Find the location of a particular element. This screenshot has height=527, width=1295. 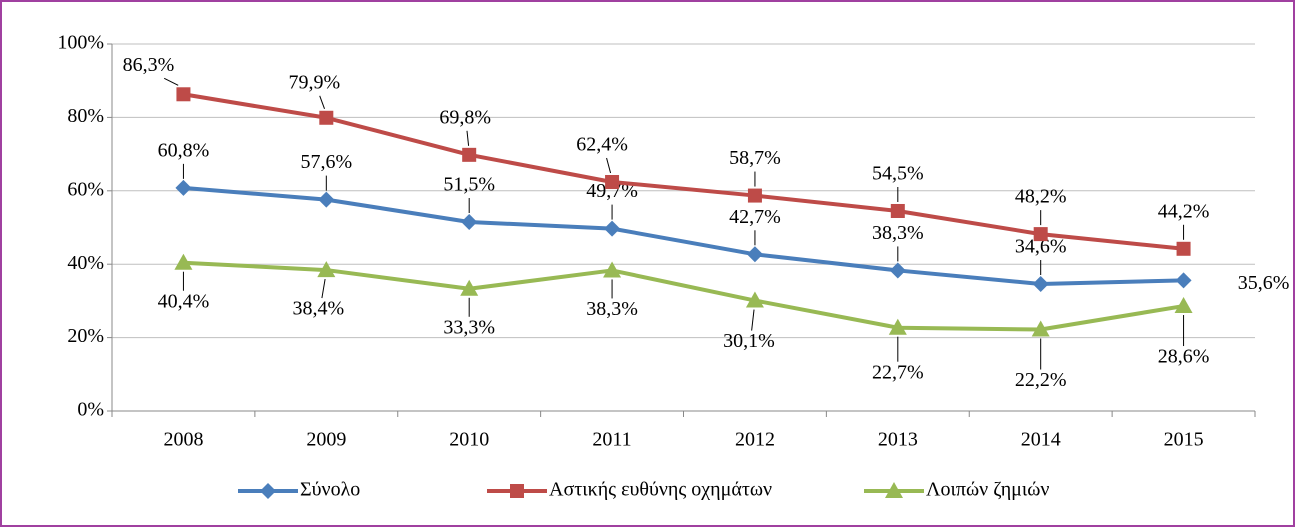

x-tick-label: 2008 is located at coordinates (183, 440).